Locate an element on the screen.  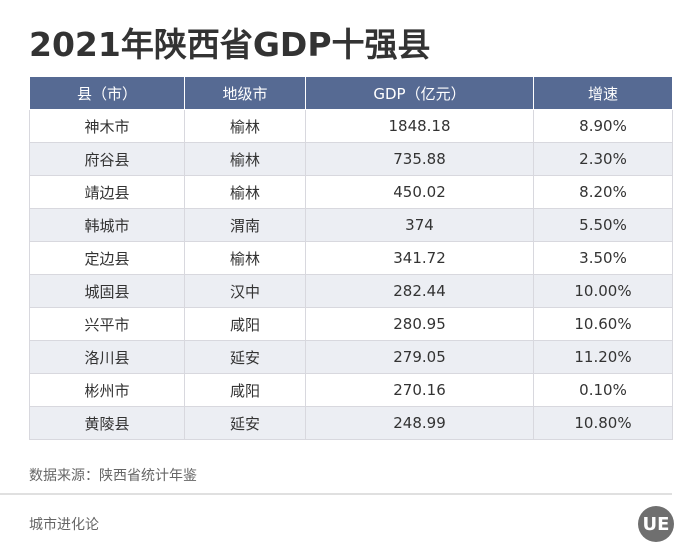
table-row: 城固县 汉中 282.44 10.00% is located at coordinates (351, 291).